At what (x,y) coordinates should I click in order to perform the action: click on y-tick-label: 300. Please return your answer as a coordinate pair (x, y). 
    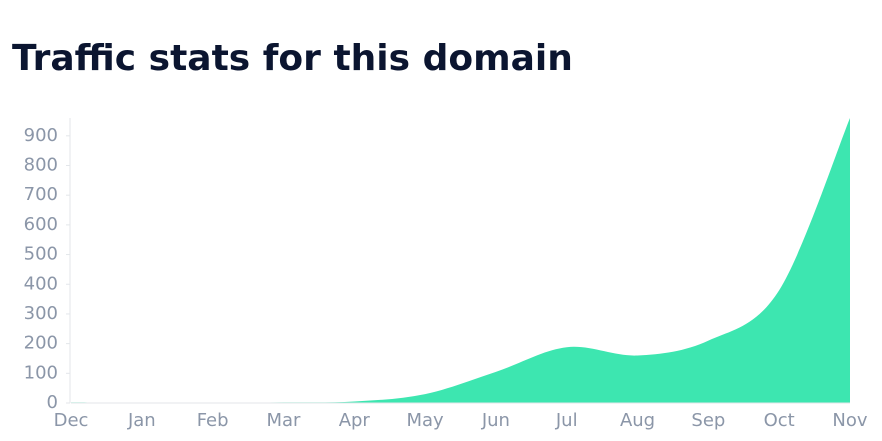
    Looking at the image, I should click on (41, 313).